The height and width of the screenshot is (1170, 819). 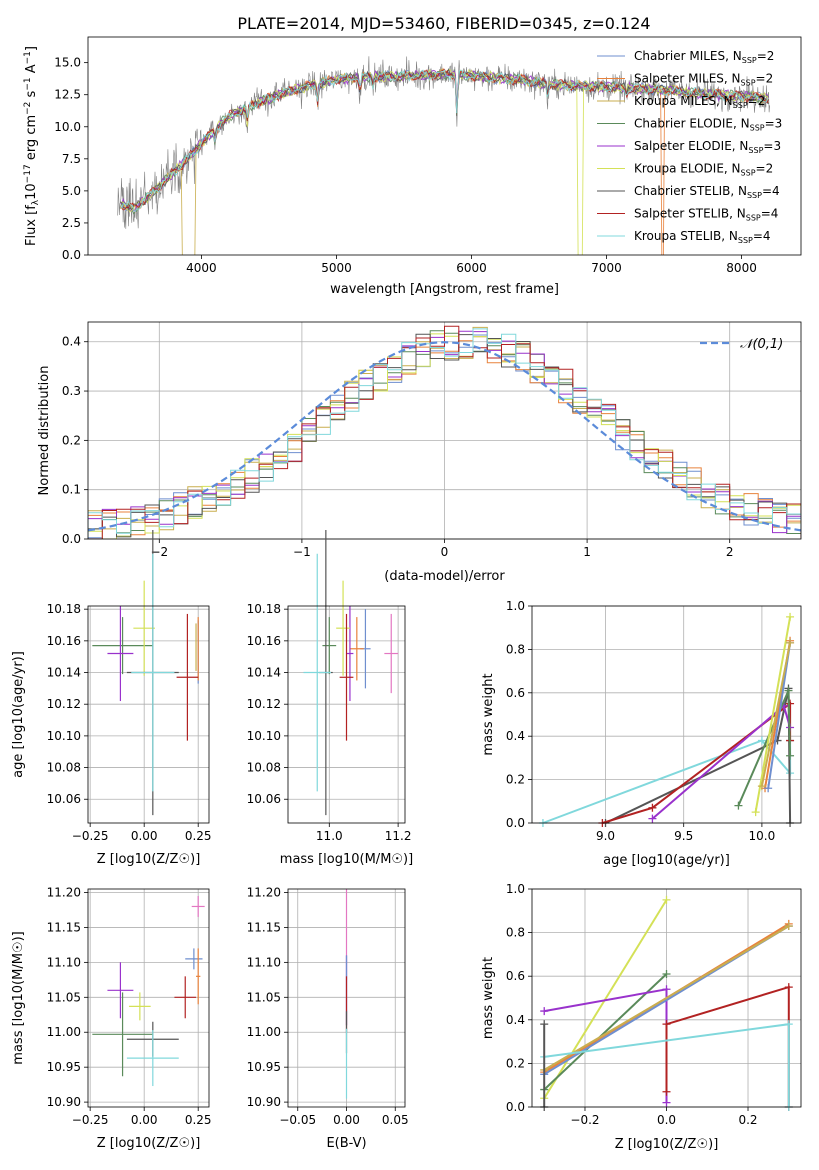 What do you see at coordinates (18, 997) in the screenshot?
I see `y-axis-label: mass [log10(M/M☉)]` at bounding box center [18, 997].